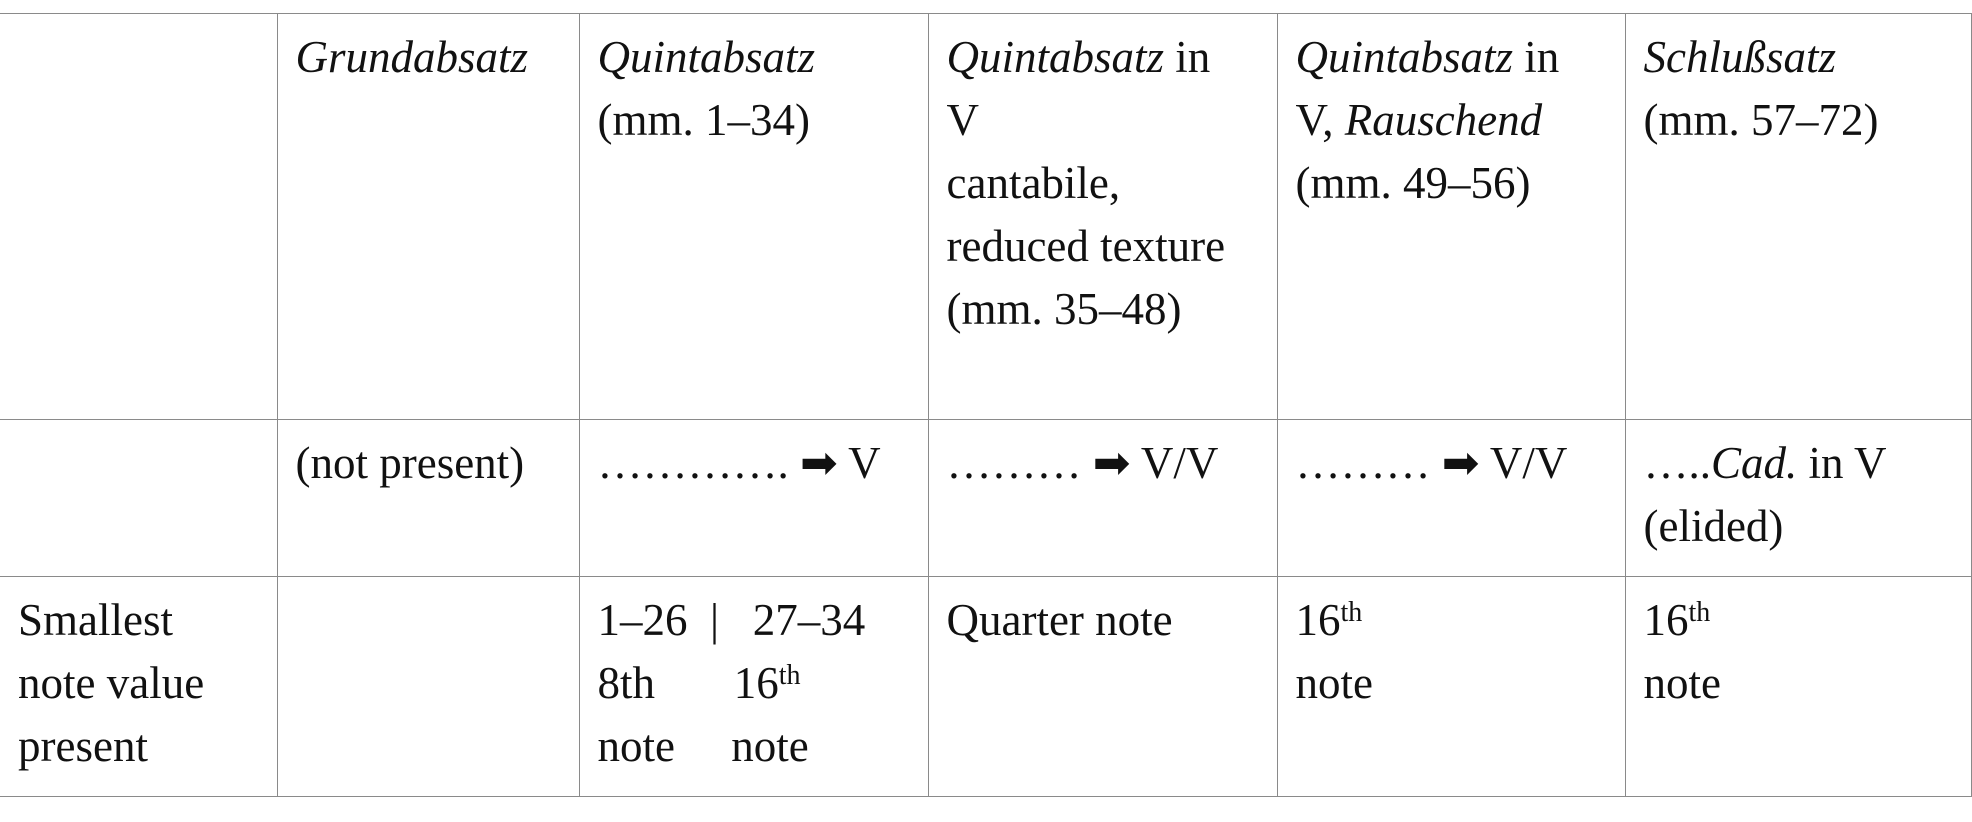  I want to click on table-cell: Quintabsatz (mm. 1–34), so click(753, 216).